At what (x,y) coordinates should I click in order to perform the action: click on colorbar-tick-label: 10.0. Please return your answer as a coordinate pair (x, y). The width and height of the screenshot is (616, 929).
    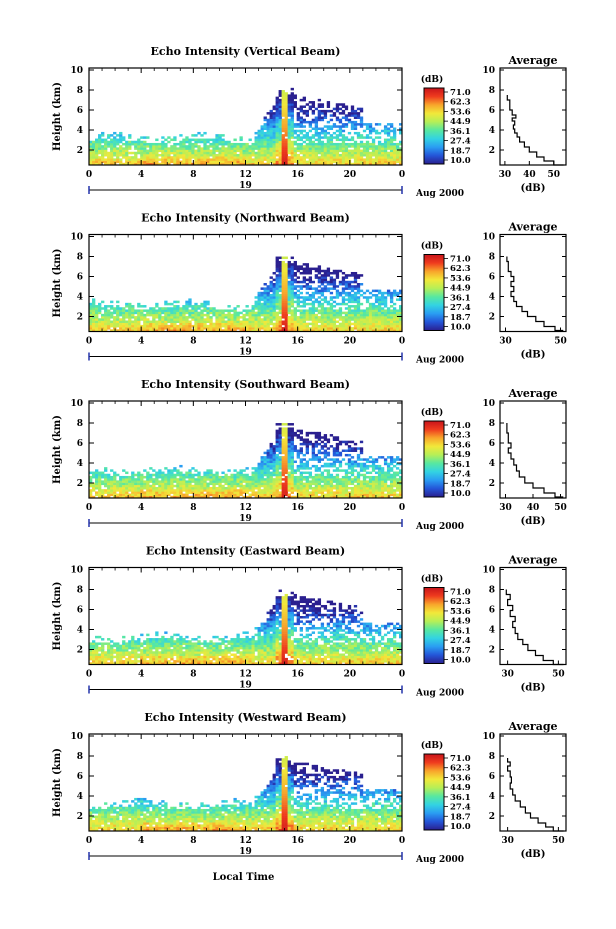
    Looking at the image, I should click on (460, 328).